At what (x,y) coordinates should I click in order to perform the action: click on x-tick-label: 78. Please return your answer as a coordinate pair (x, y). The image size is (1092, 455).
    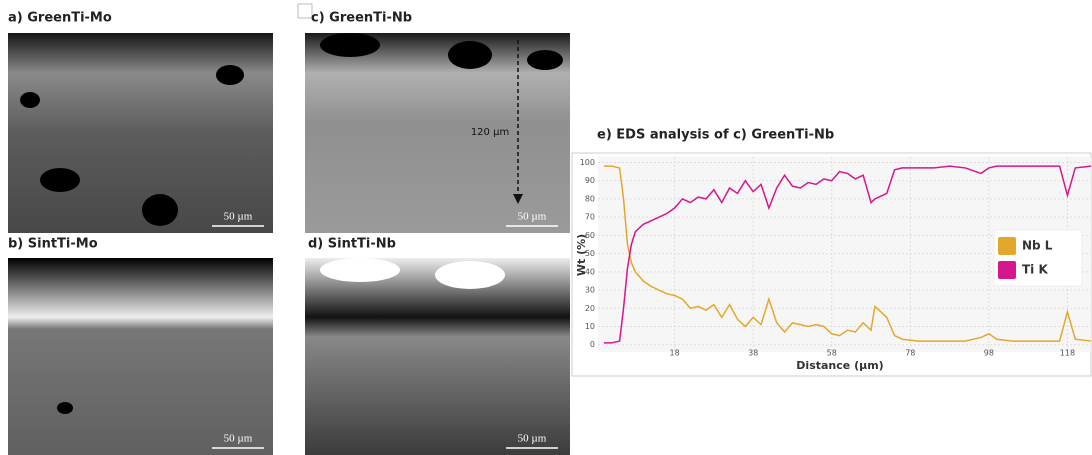
    Looking at the image, I should click on (910, 353).